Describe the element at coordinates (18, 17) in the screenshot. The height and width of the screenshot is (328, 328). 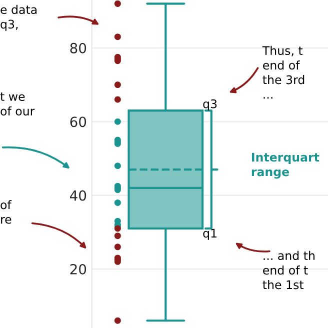
I see `text: e data q3,` at that location.